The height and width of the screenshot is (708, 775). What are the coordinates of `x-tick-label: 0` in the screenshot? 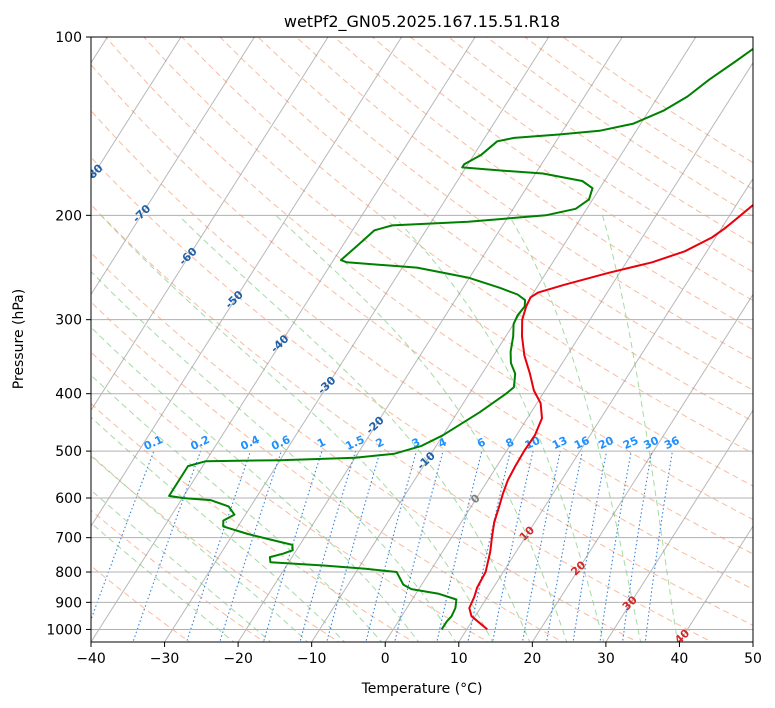 It's located at (385, 659).